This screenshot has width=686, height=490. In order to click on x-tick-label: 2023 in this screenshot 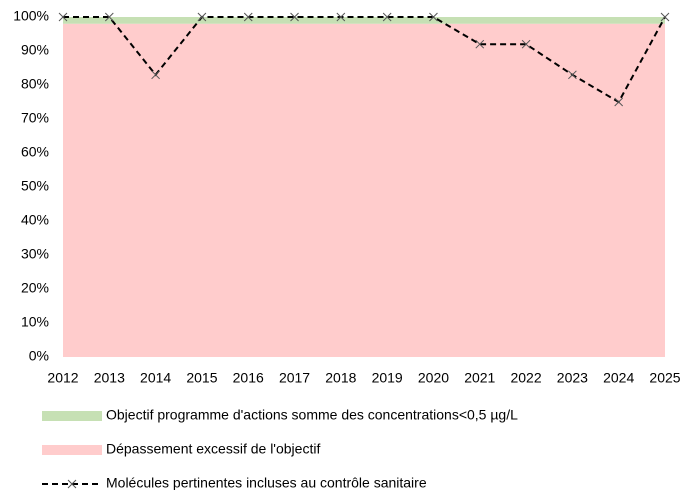, I will do `click(572, 378)`.